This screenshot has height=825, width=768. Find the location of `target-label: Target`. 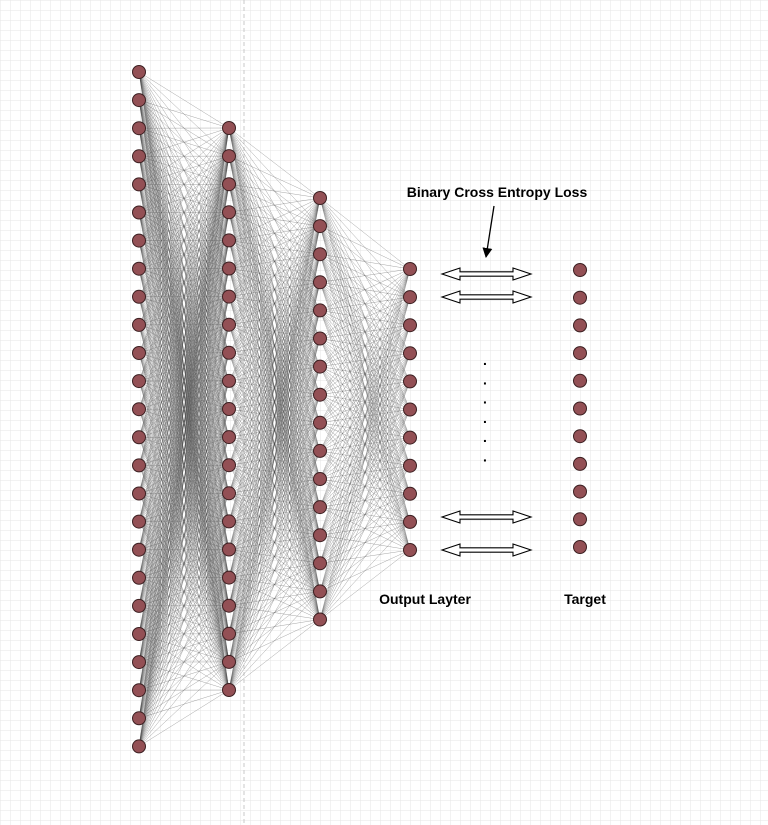

target-label: Target is located at coordinates (585, 599).